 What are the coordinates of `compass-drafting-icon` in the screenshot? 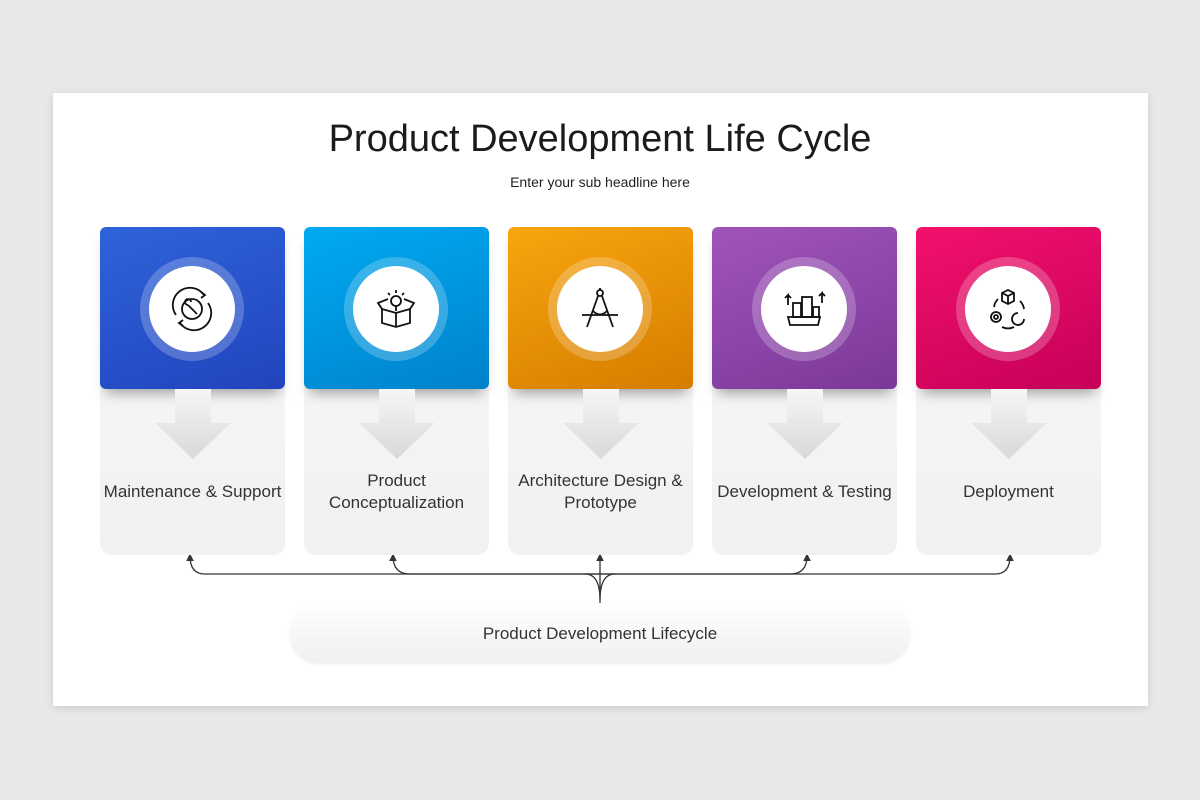 It's located at (600, 308).